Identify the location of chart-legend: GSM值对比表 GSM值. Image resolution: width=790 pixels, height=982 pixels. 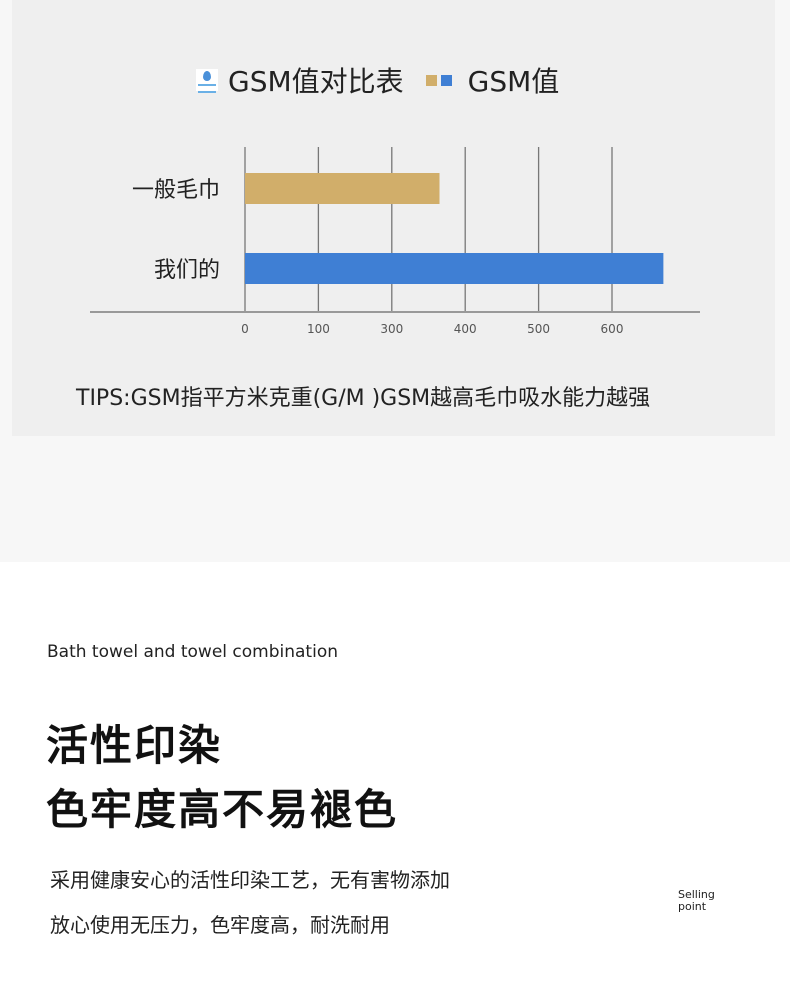
(377, 80).